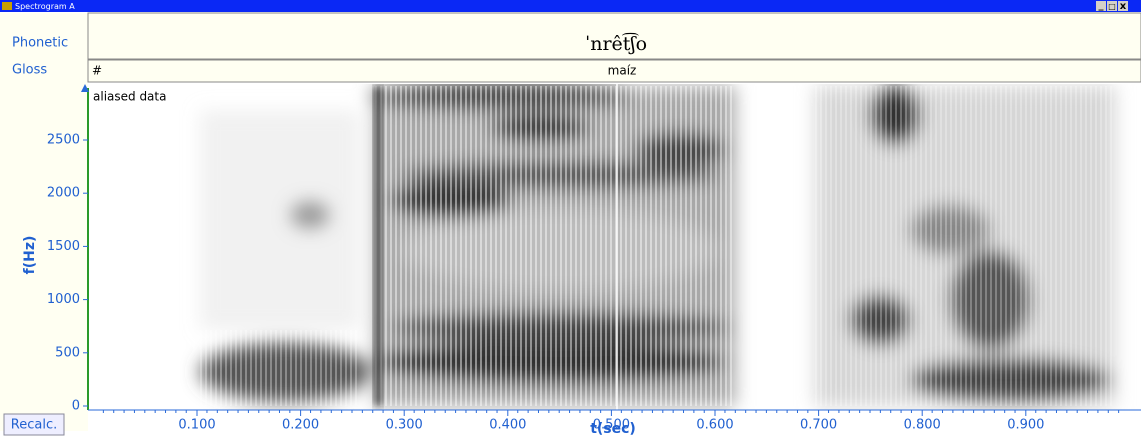 The width and height of the screenshot is (1141, 443). What do you see at coordinates (63, 140) in the screenshot?
I see `y-tick-label: 2500` at bounding box center [63, 140].